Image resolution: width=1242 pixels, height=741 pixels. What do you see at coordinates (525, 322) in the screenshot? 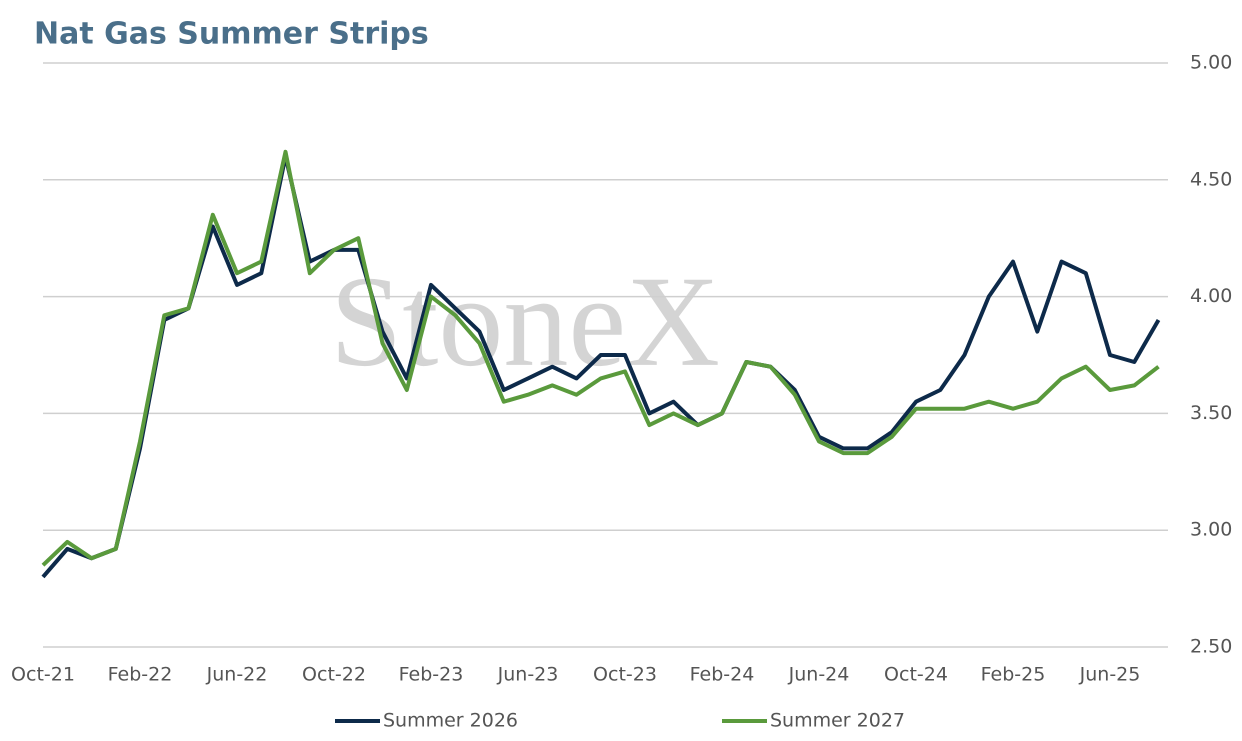
I see `watermark: StoneX` at bounding box center [525, 322].